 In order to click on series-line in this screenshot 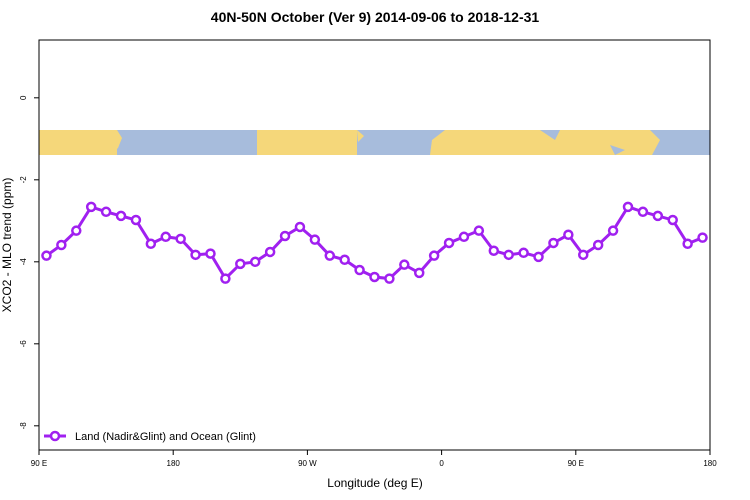, I will do `click(374, 243)`.